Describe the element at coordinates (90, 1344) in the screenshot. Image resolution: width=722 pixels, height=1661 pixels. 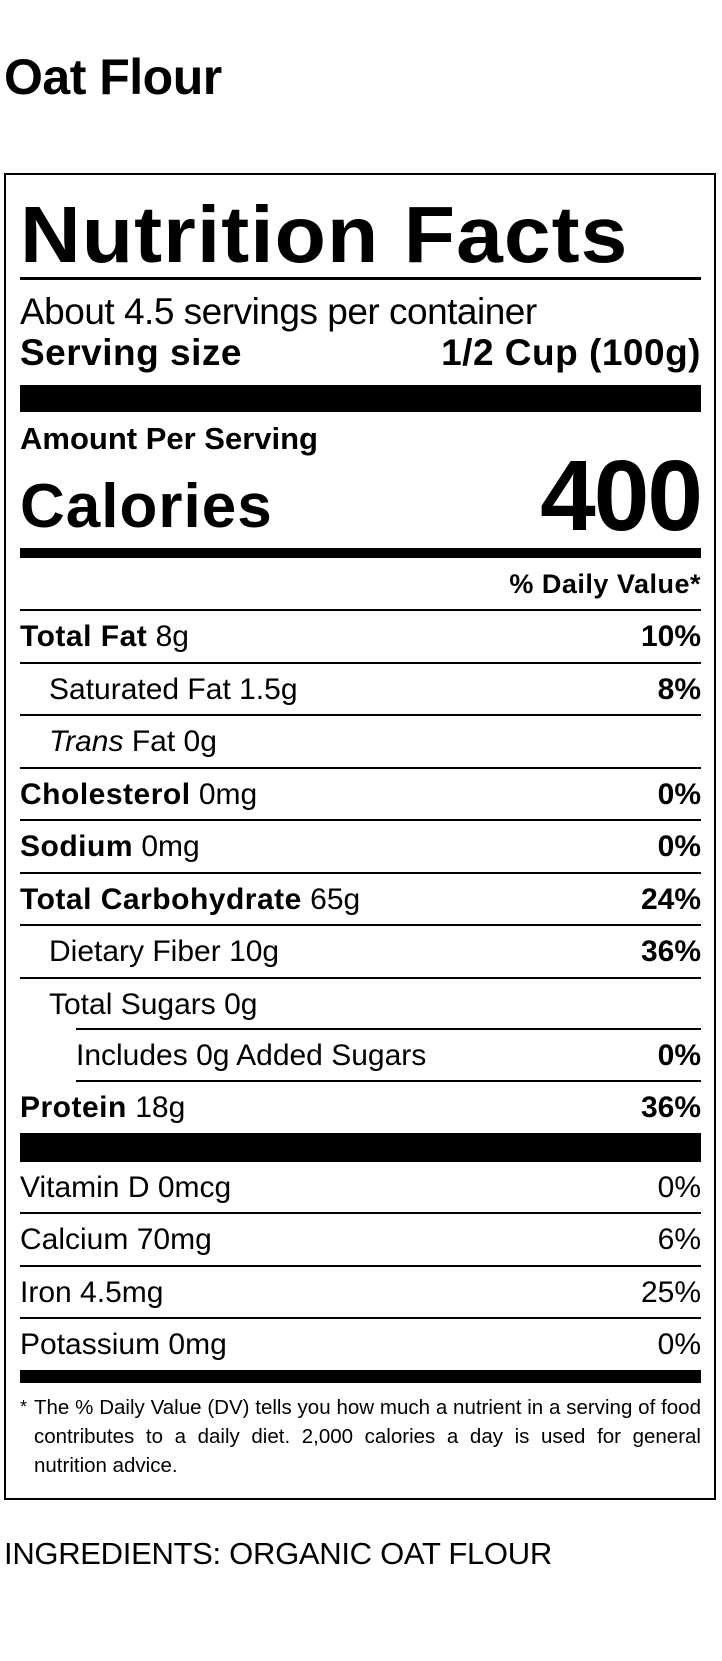
I see `vitamin-name: Potassium` at that location.